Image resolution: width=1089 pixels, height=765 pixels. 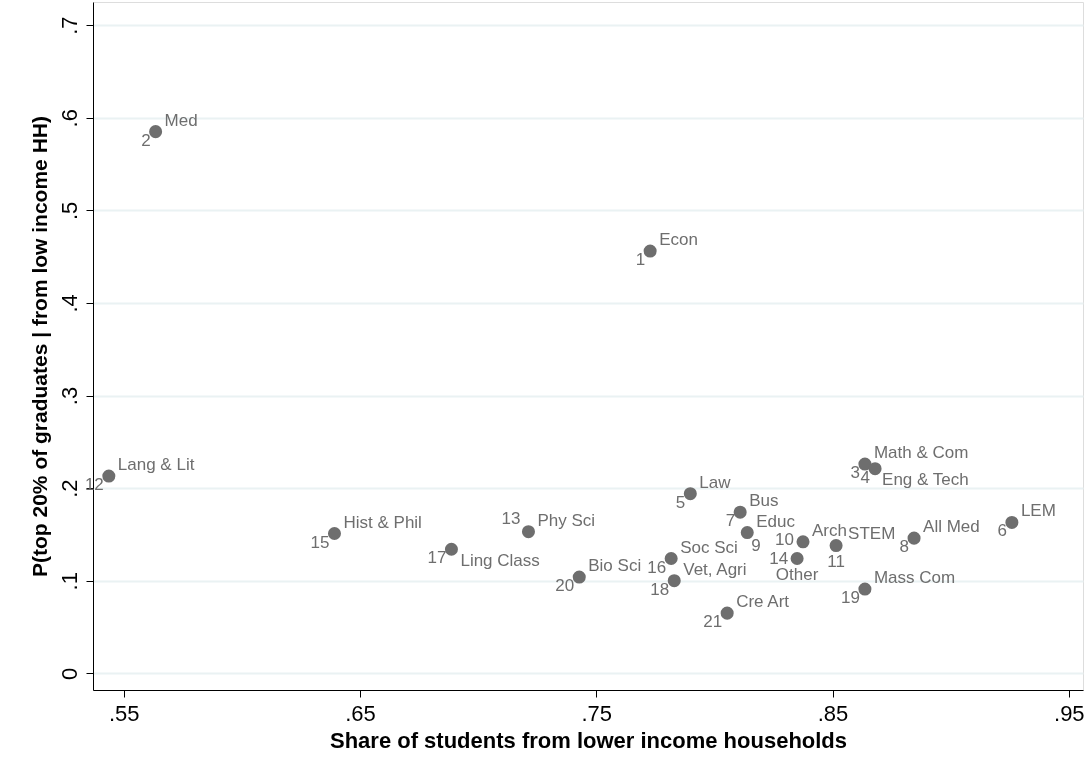 I want to click on data-label: Eng & Tech, so click(x=925, y=479).